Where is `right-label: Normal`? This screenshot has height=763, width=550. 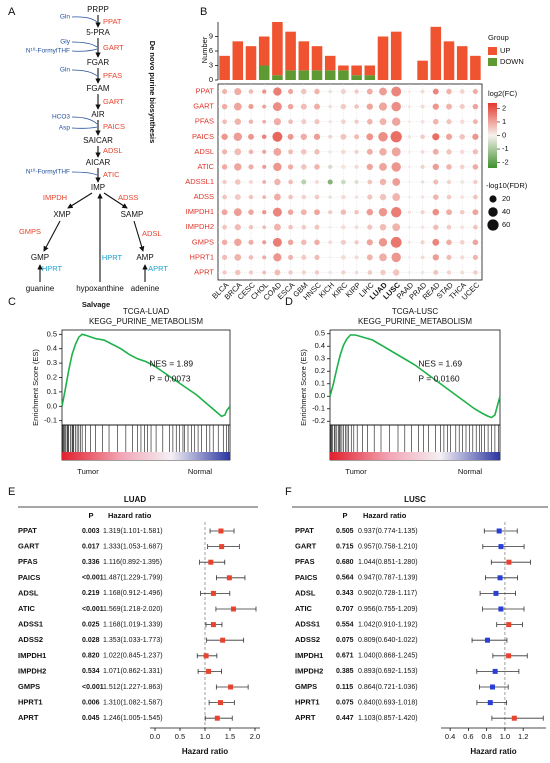 right-label: Normal is located at coordinates (200, 471).